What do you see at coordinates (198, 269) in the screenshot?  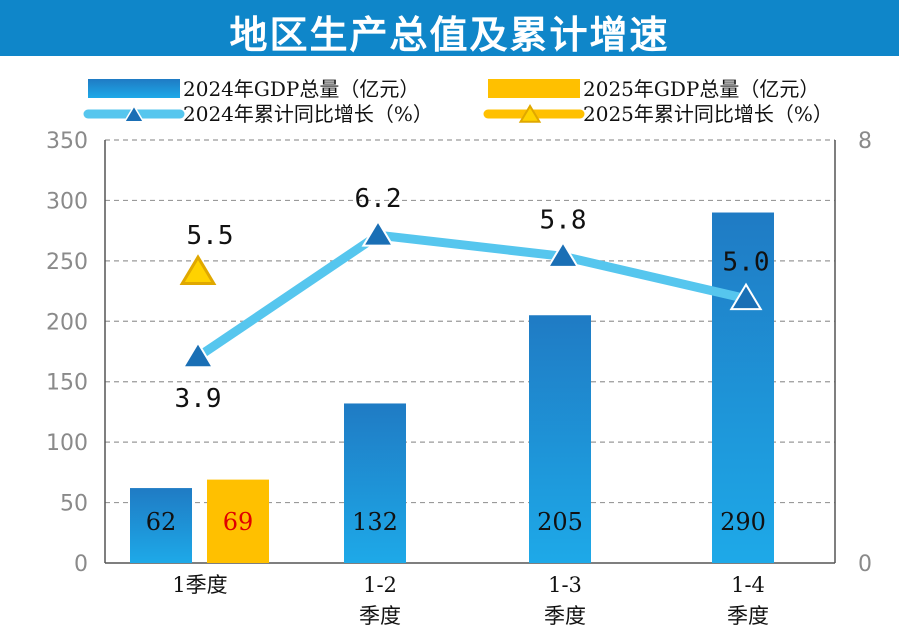 I see `marker-2025` at bounding box center [198, 269].